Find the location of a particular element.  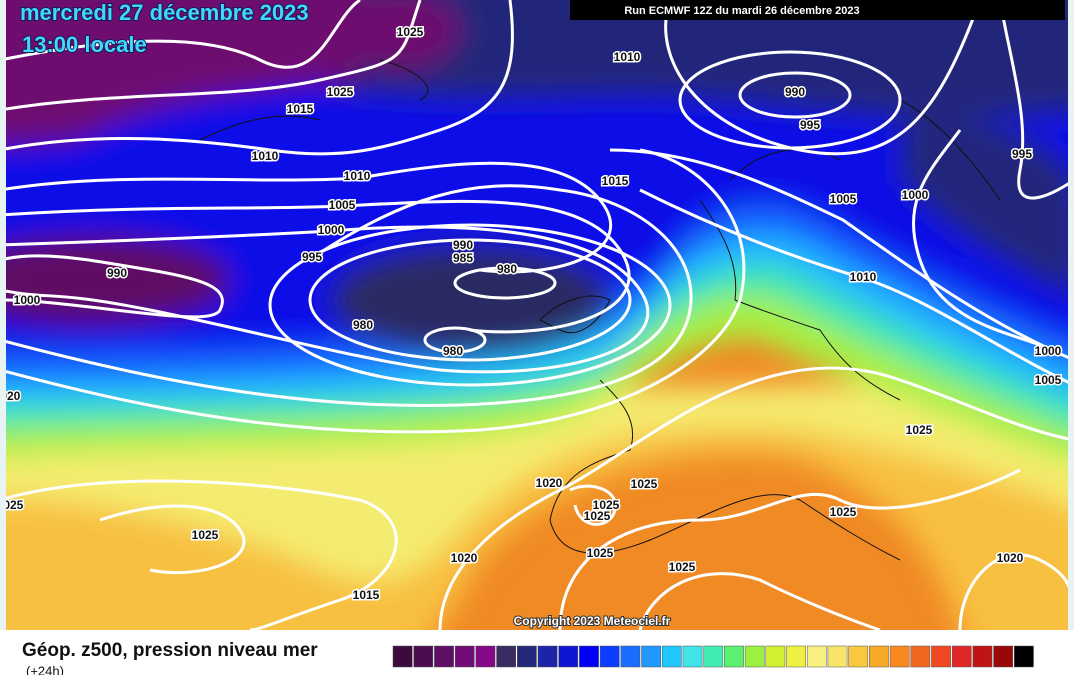

run-bar is located at coordinates (817, 10).